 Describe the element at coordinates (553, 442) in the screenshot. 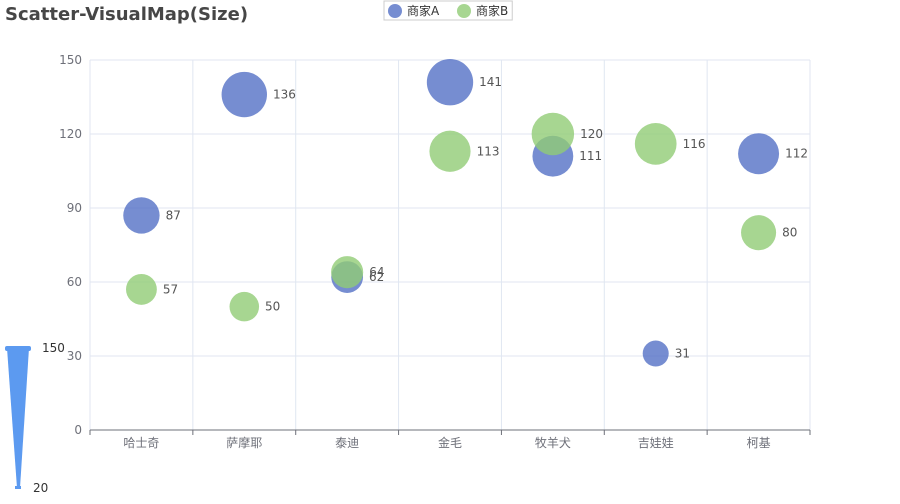

I see `x-tick-label: 牧羊犬` at that location.